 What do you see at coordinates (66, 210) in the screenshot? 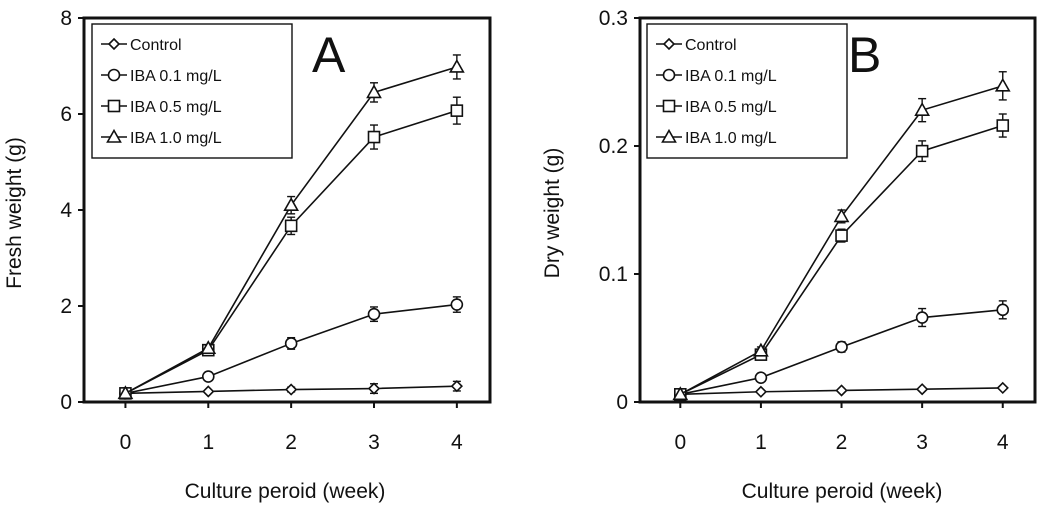
I see `y-tick-label: 4` at bounding box center [66, 210].